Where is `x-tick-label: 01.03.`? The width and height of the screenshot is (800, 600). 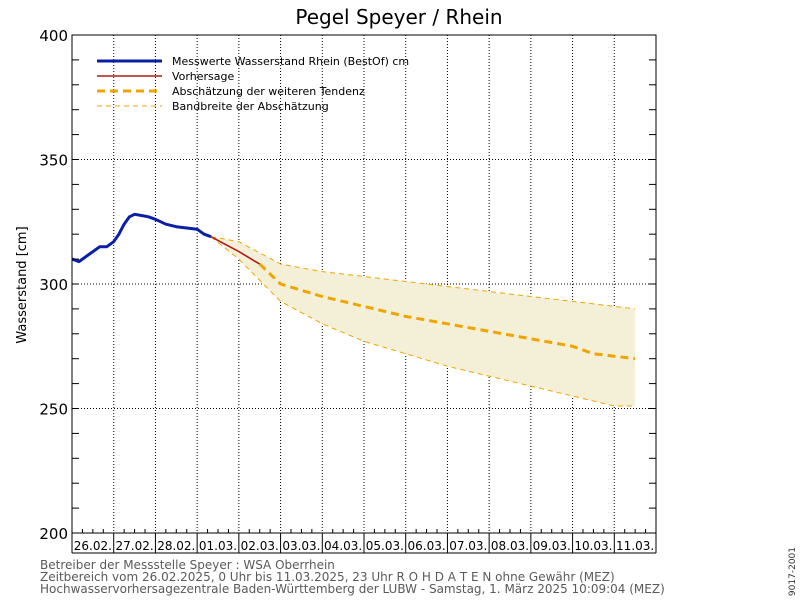
x-tick-label: 01.03. is located at coordinates (218, 546).